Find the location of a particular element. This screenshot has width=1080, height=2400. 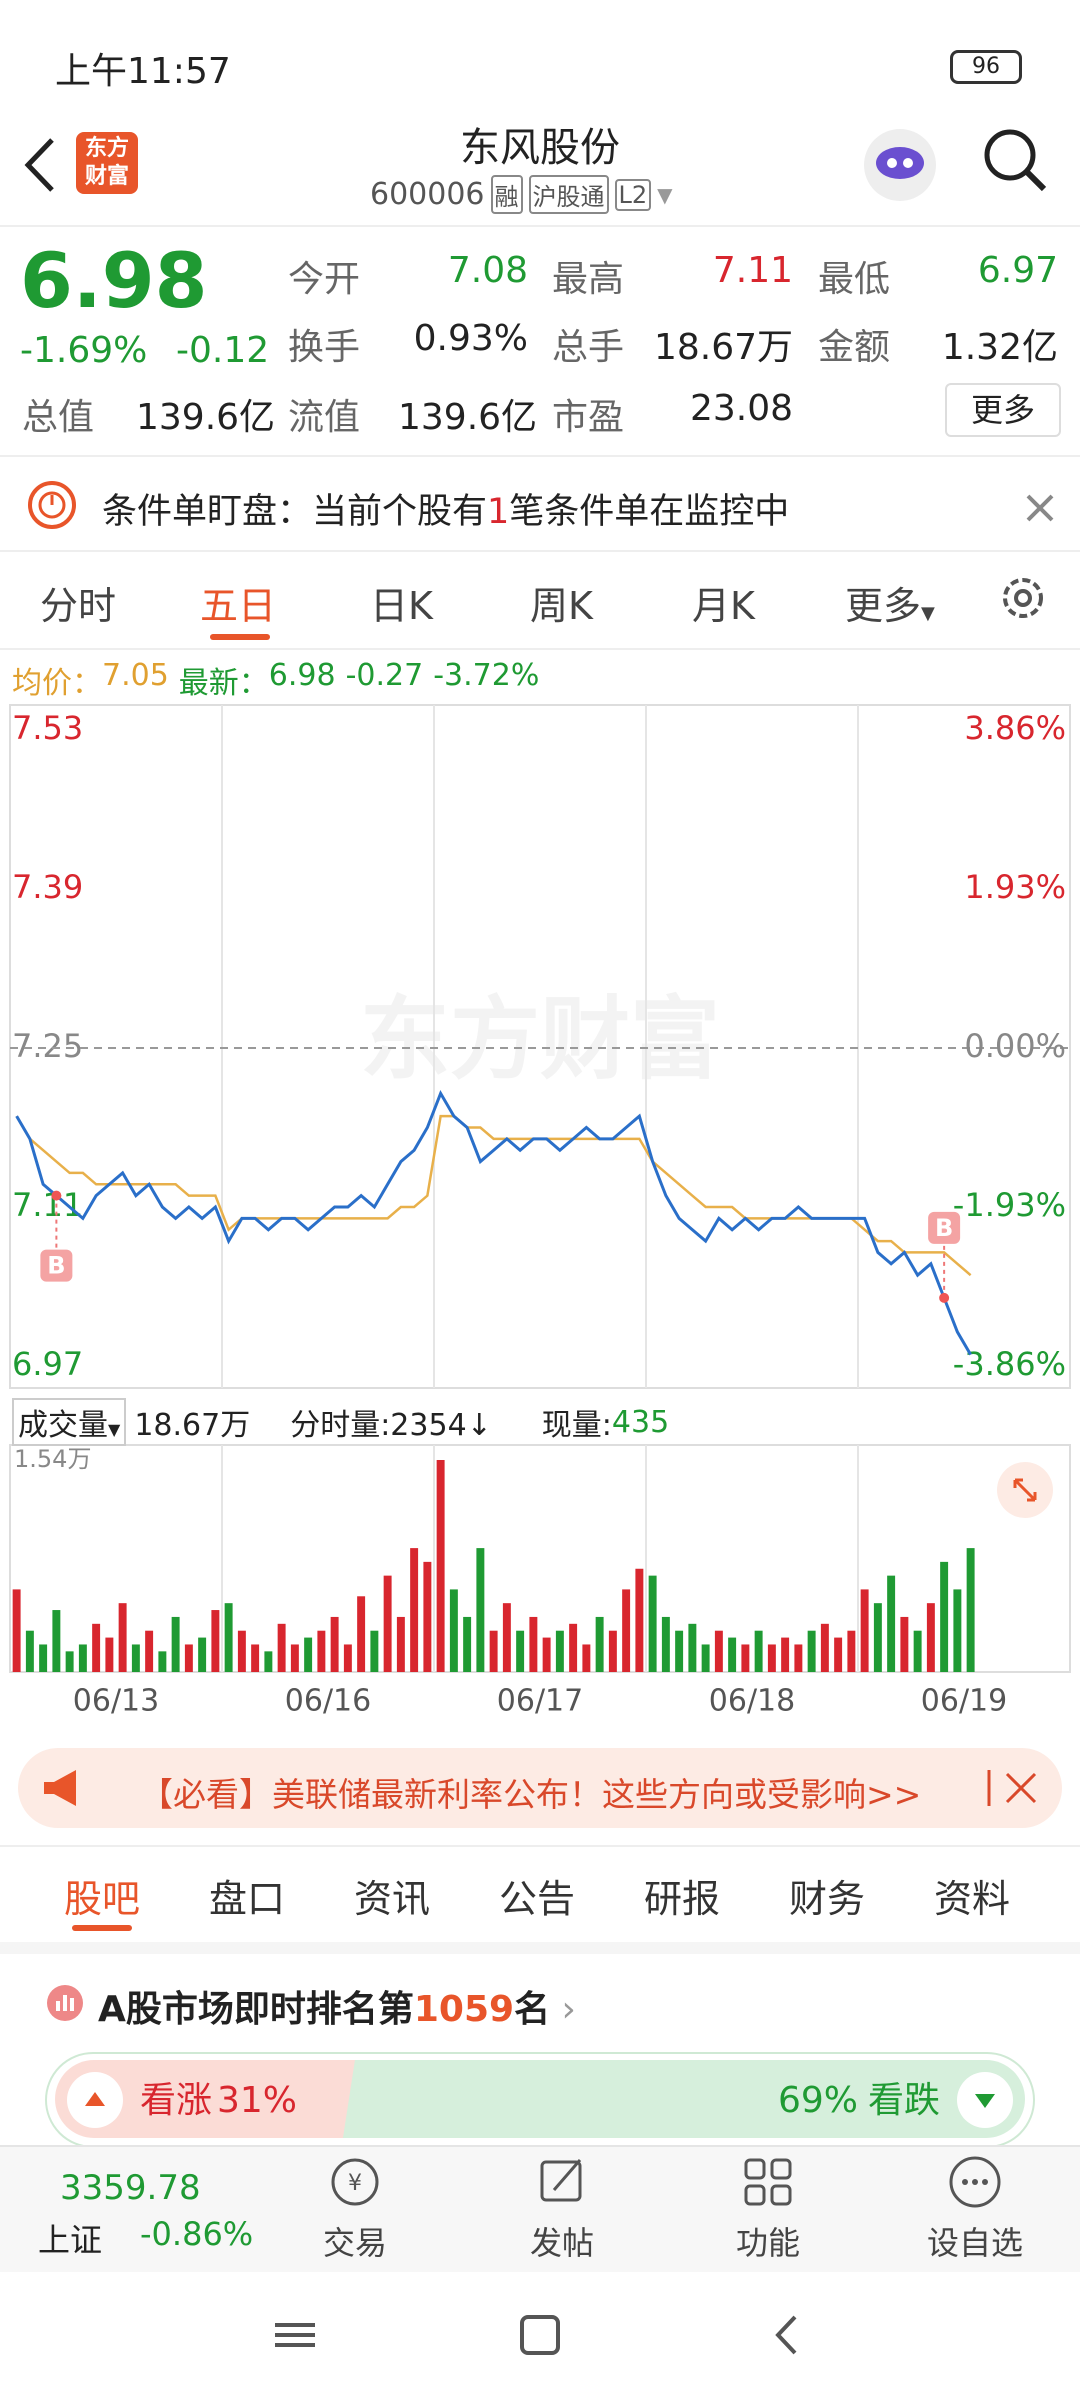

section-tab: 股吧 is located at coordinates (101, 1899).